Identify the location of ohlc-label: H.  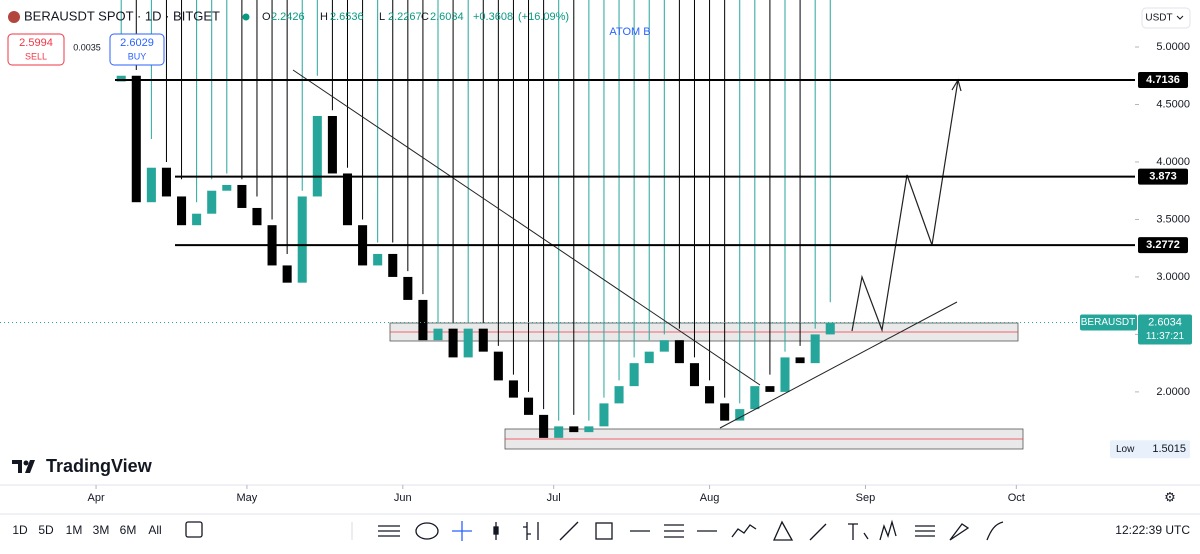
(324, 17).